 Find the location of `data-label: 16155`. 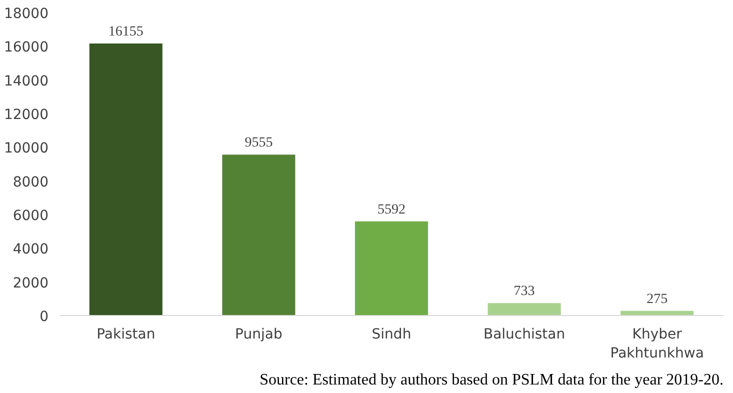

data-label: 16155 is located at coordinates (126, 32).